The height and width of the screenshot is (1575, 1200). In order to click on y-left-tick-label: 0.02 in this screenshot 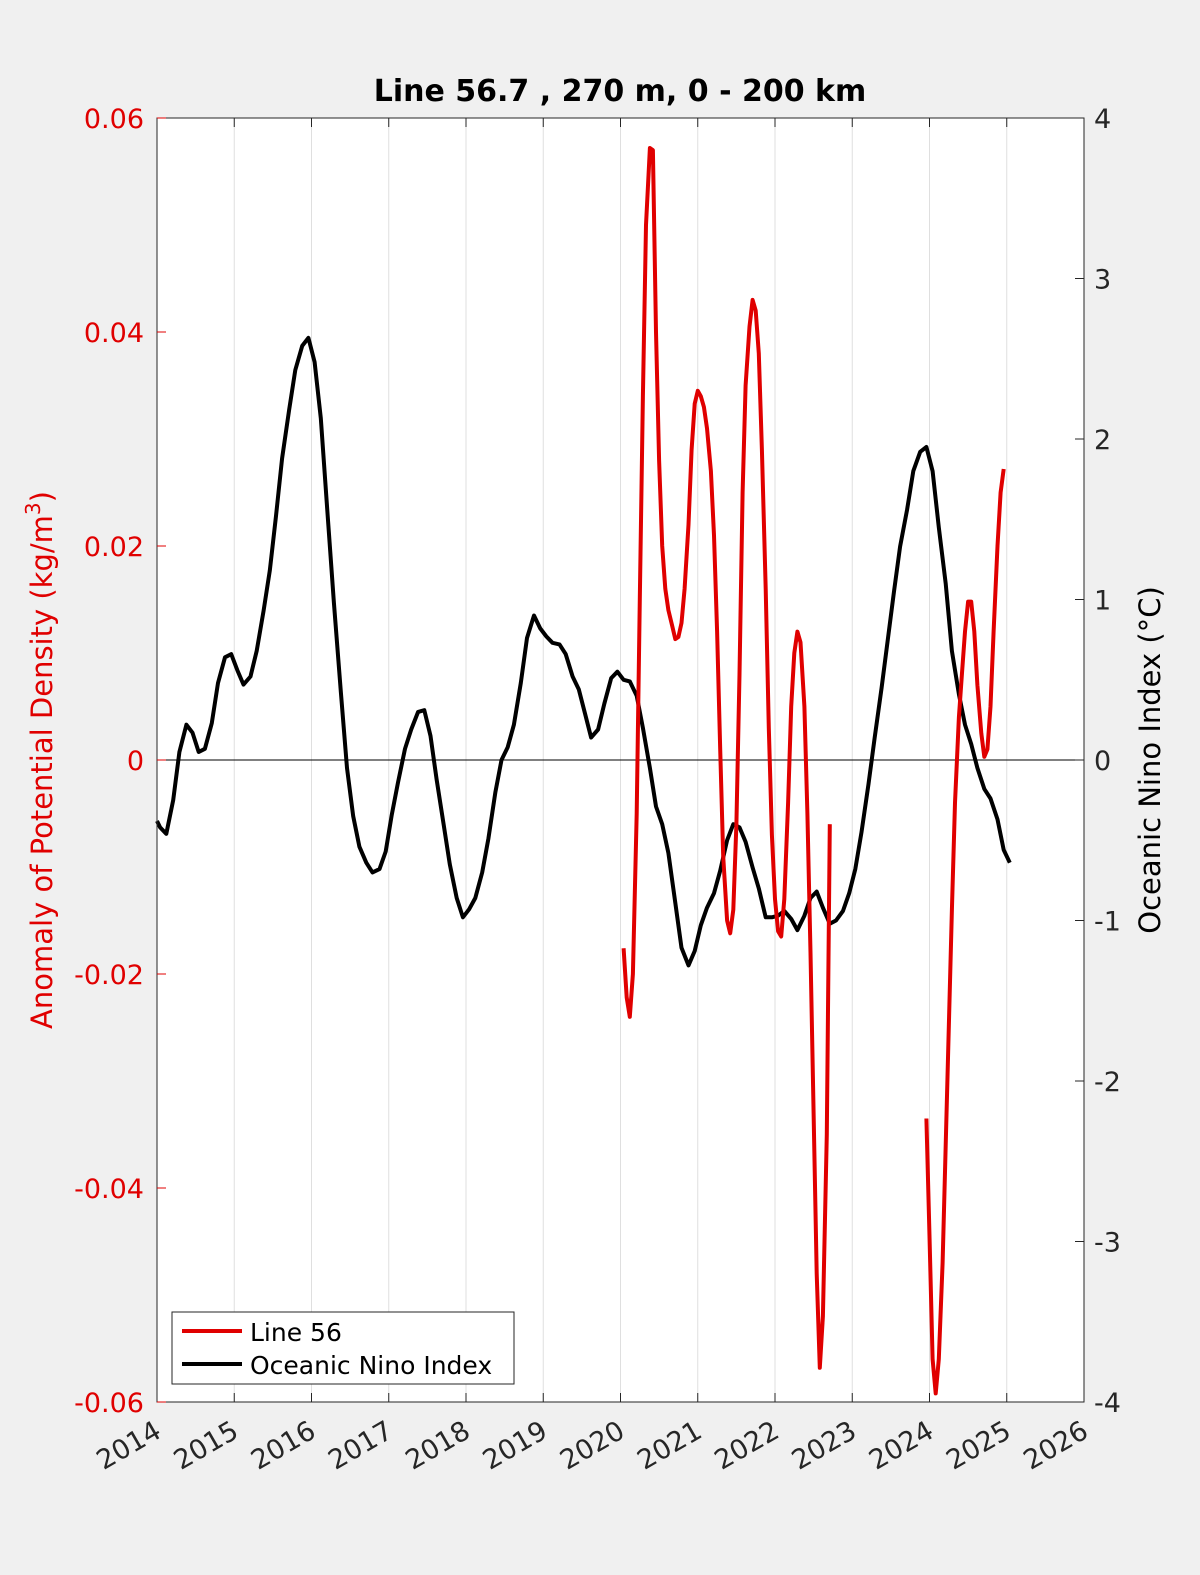, I will do `click(114, 547)`.